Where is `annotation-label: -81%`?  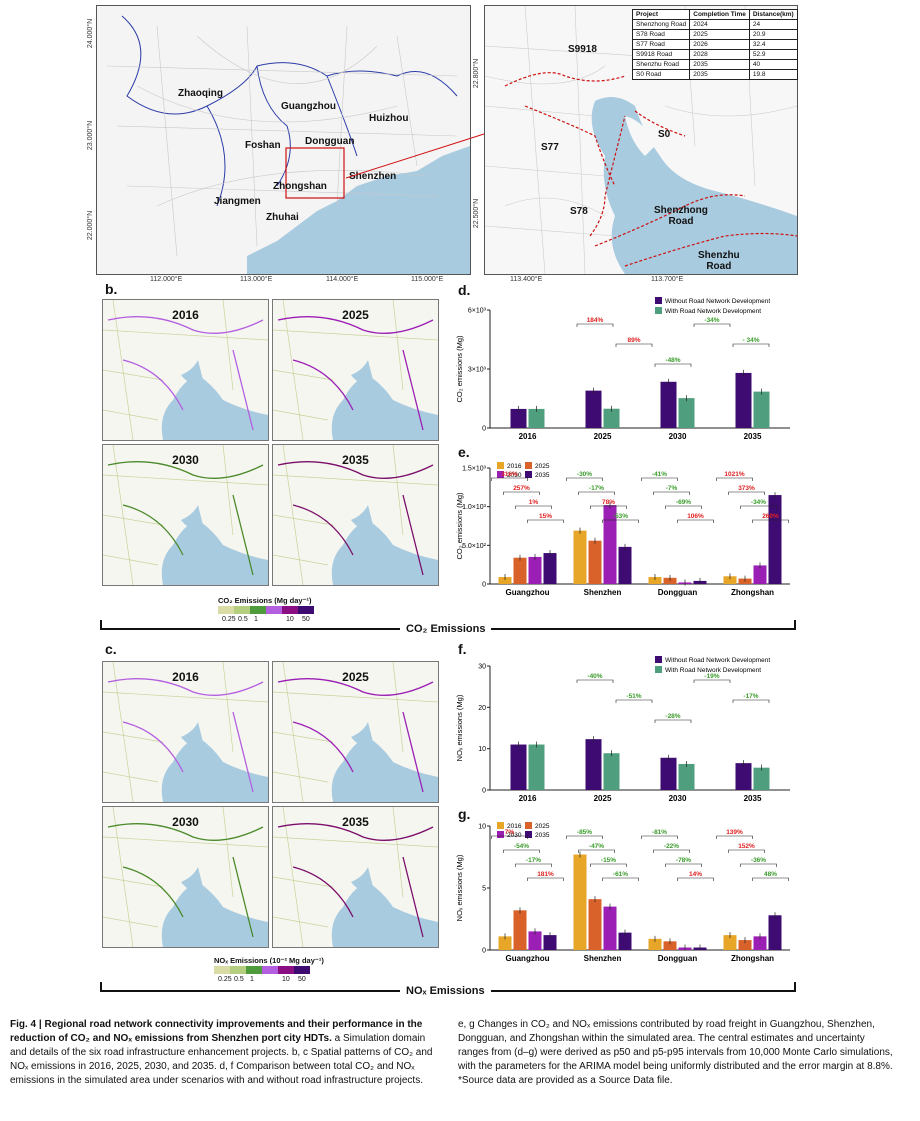
annotation-label: -81% is located at coordinates (659, 832).